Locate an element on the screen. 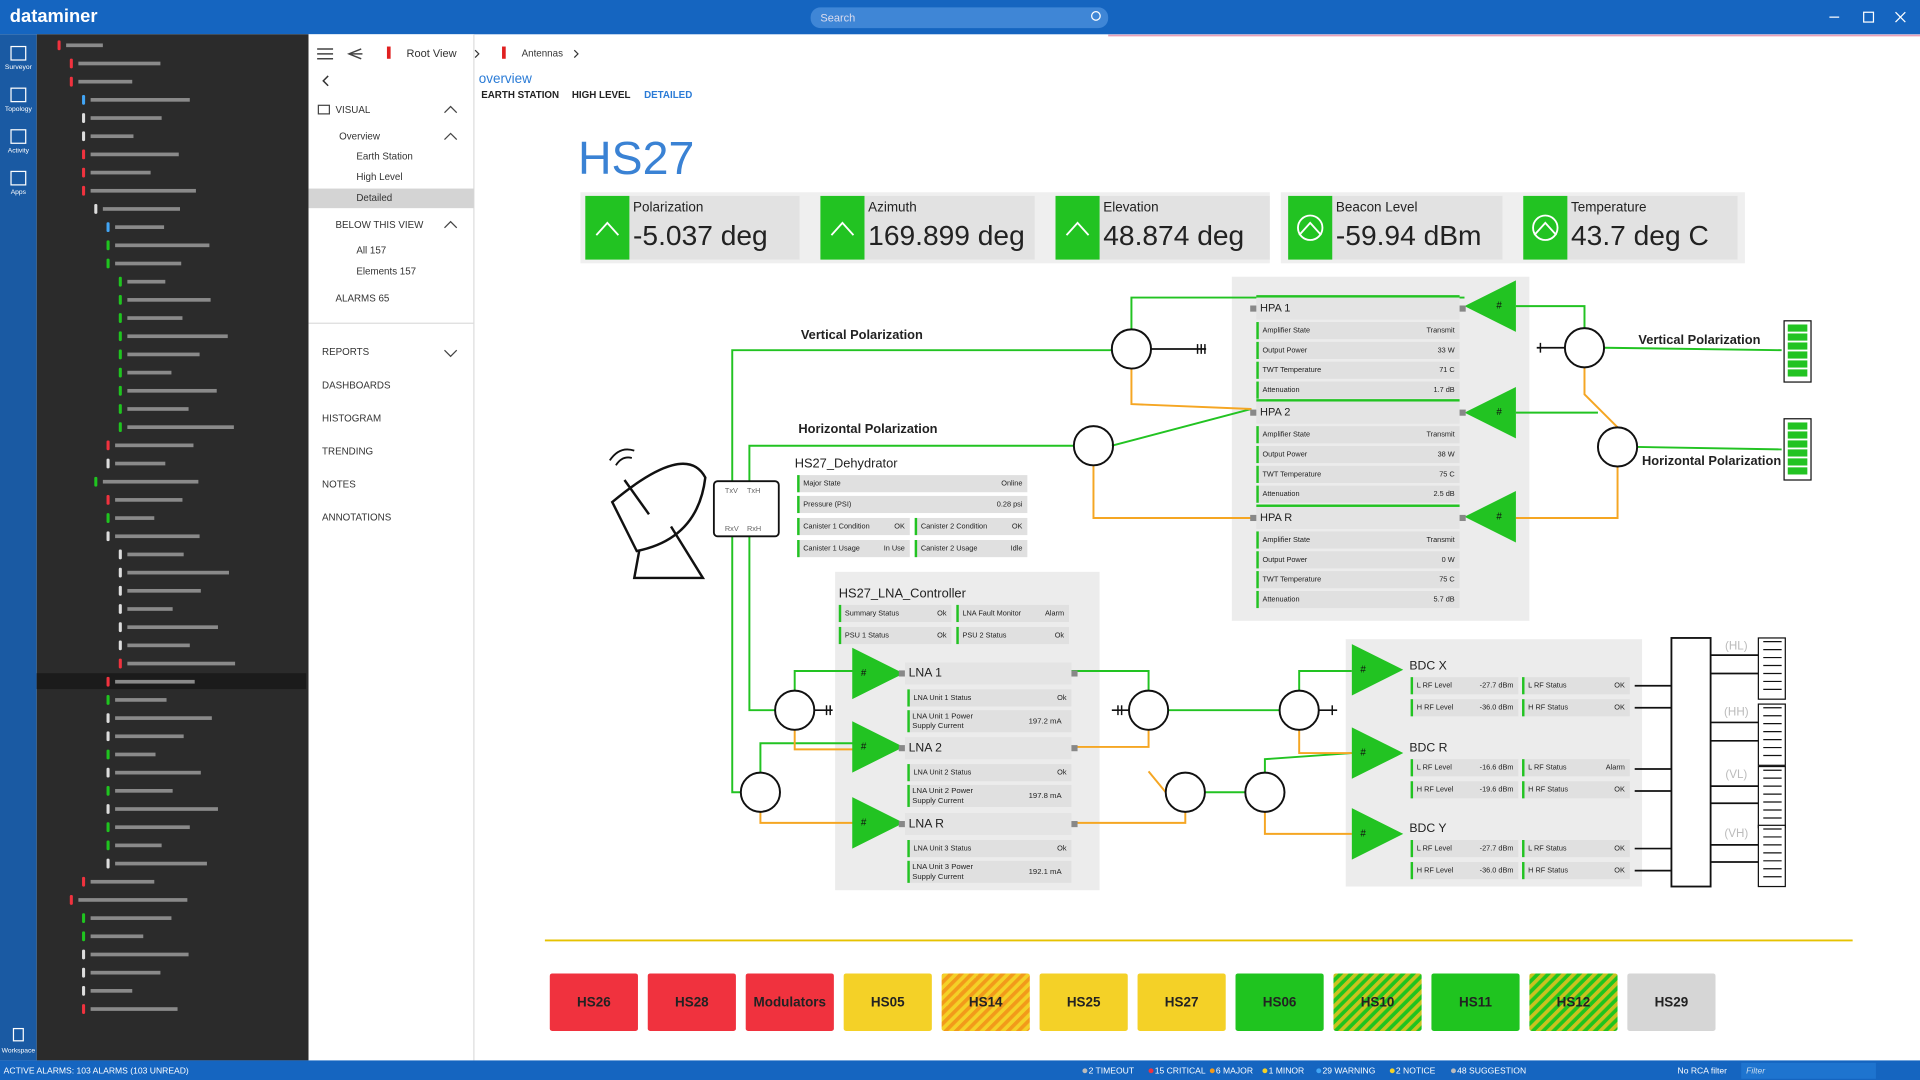  tab: DETAILED is located at coordinates (668, 95).